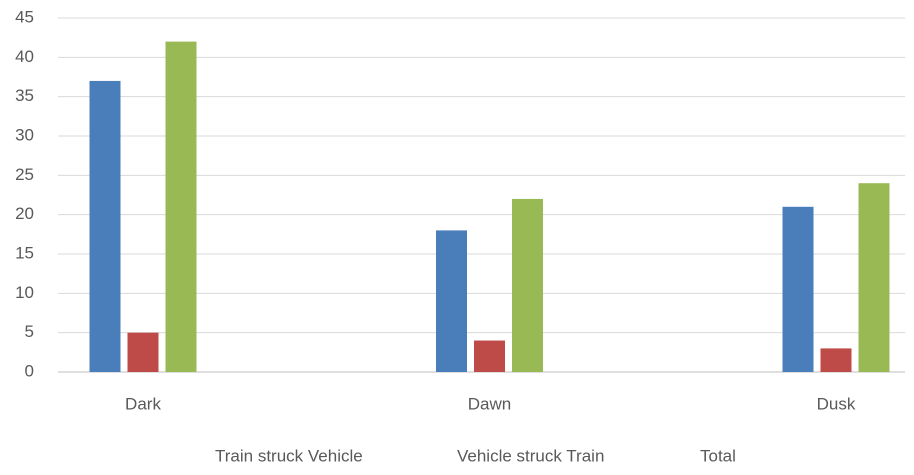 The width and height of the screenshot is (914, 475). Describe the element at coordinates (836, 403) in the screenshot. I see `x-tick-label: Dusk` at that location.